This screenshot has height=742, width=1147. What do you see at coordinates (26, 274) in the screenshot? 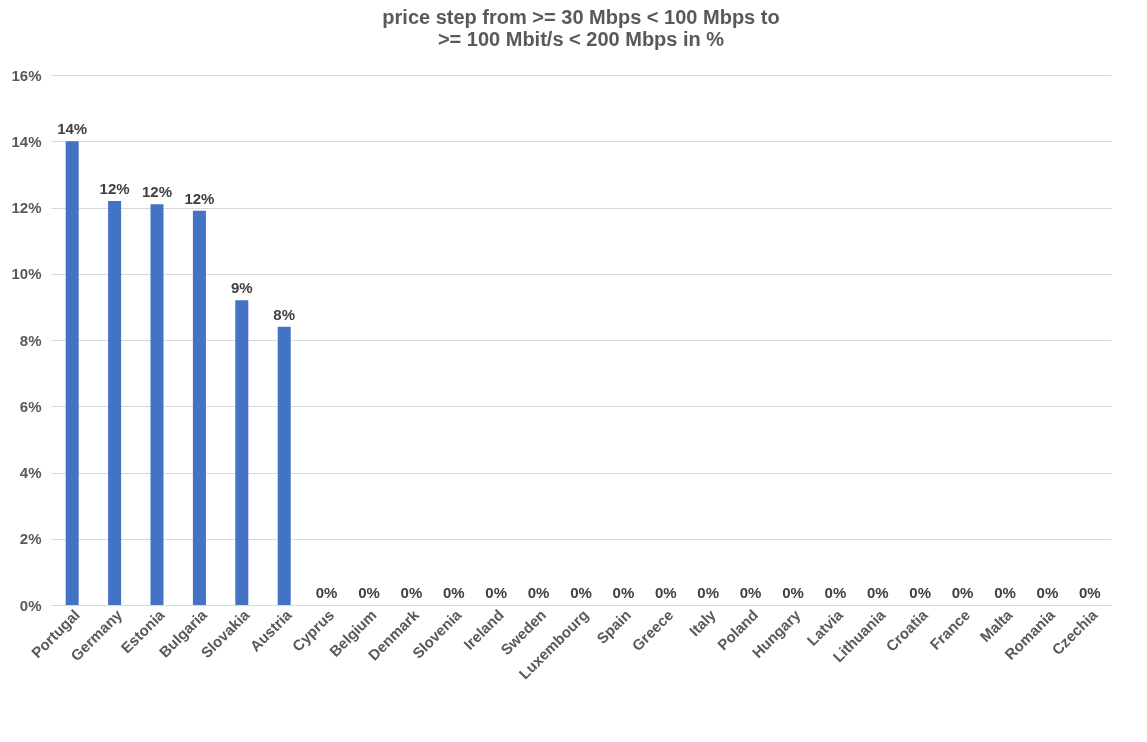
I see `y-tick-label: 10%` at bounding box center [26, 274].